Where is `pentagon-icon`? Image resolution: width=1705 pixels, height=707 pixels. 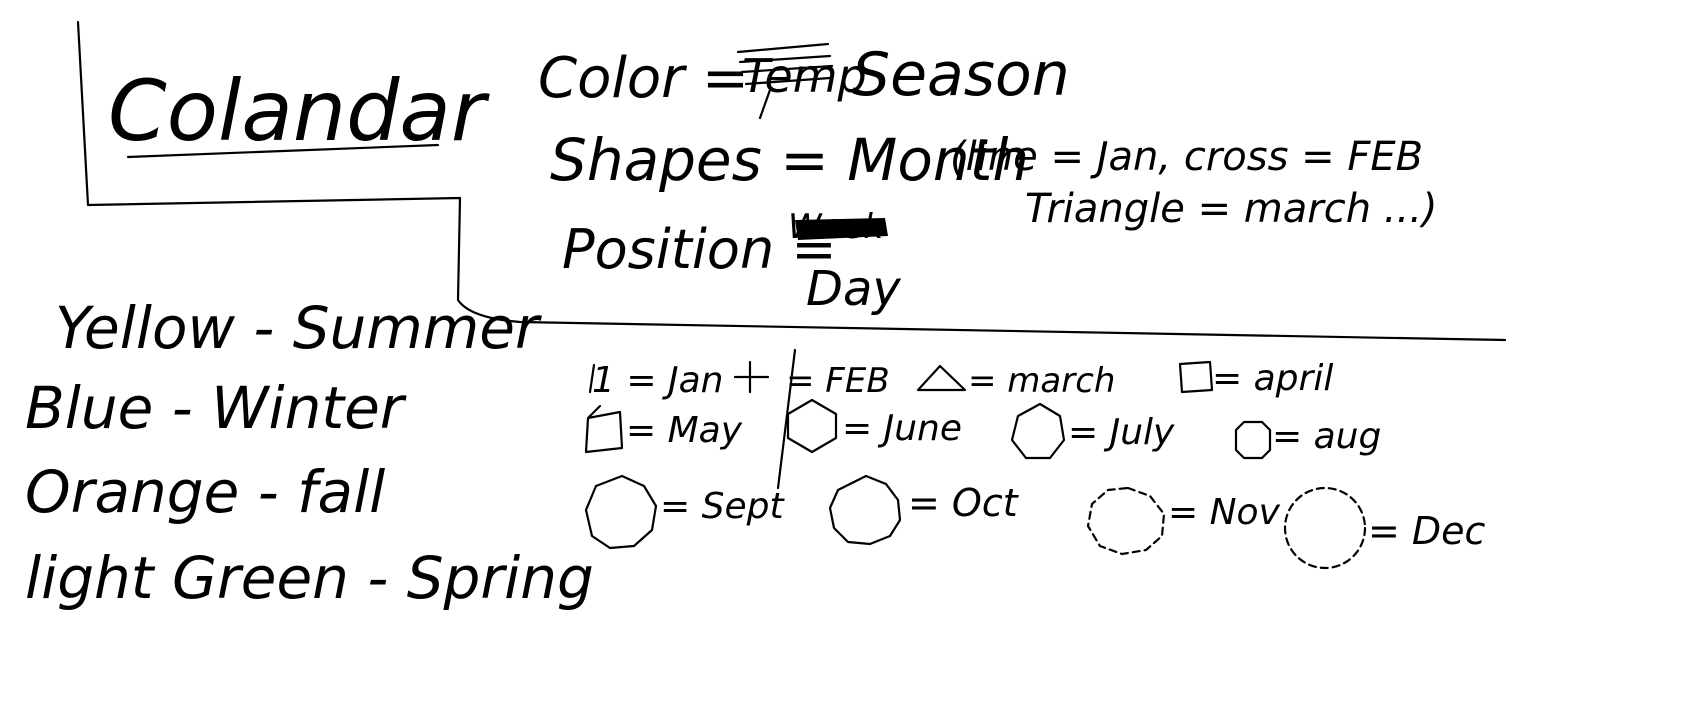
pentagon-icon is located at coordinates (604, 429).